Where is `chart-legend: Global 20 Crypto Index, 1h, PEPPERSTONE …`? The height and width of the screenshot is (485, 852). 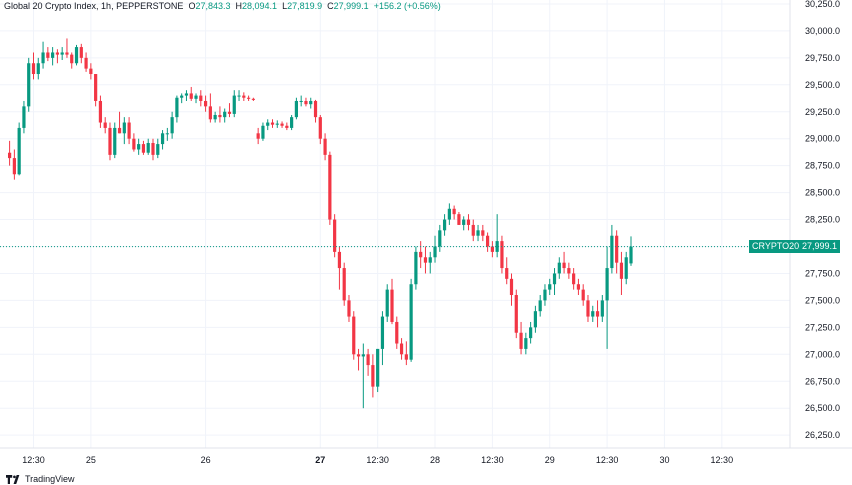 chart-legend: Global 20 Crypto Index, 1h, PEPPERSTONE … is located at coordinates (222, 6).